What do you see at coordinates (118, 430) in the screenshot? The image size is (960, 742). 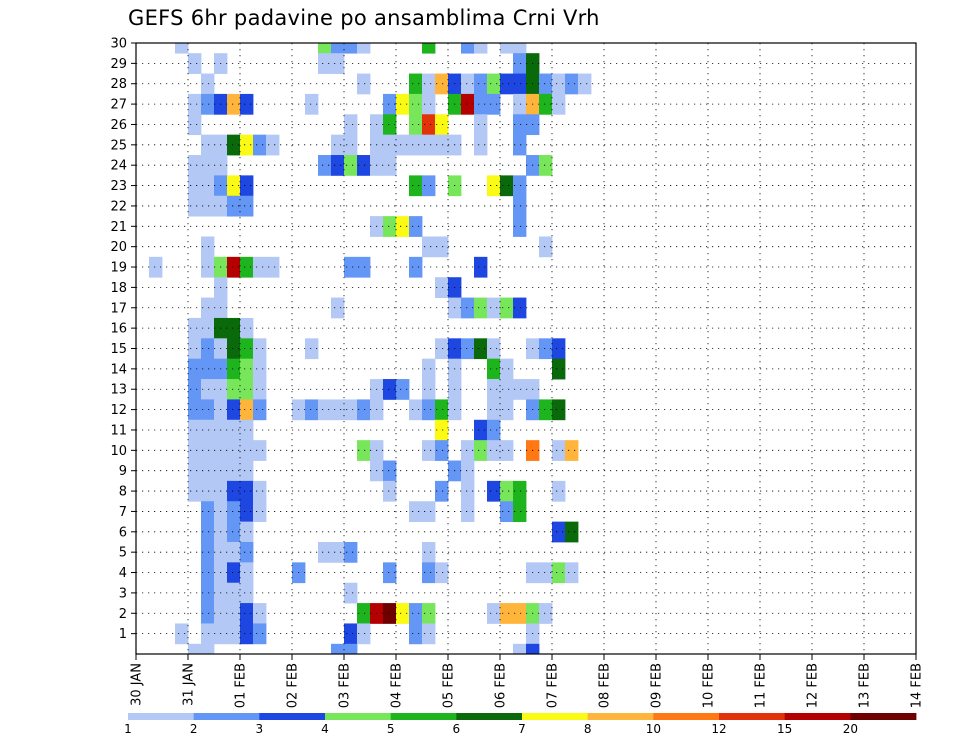 I see `y-tick-label: 11` at bounding box center [118, 430].